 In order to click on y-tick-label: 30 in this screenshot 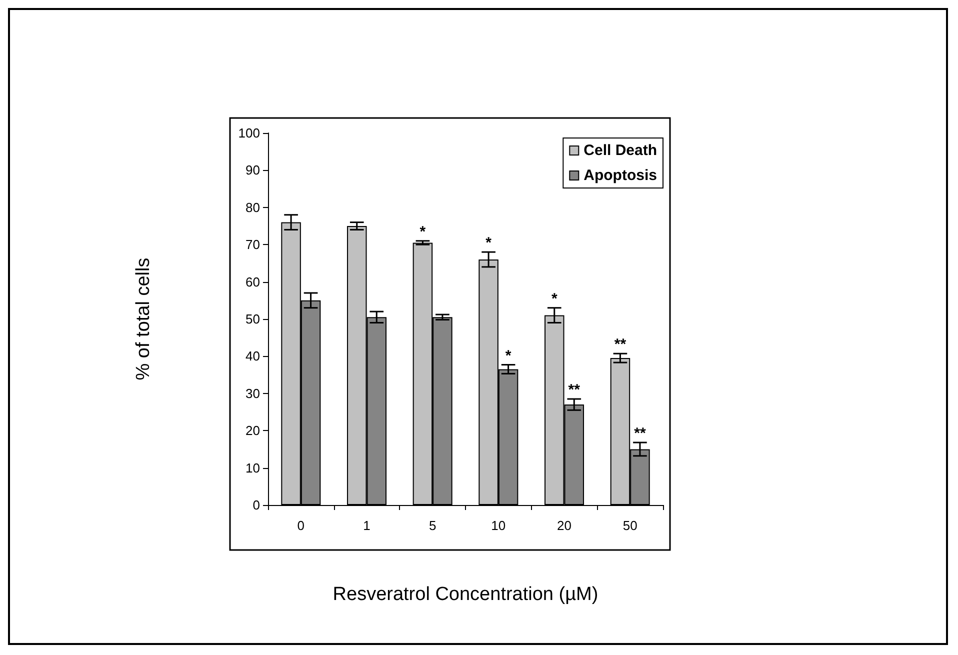, I will do `click(253, 393)`.